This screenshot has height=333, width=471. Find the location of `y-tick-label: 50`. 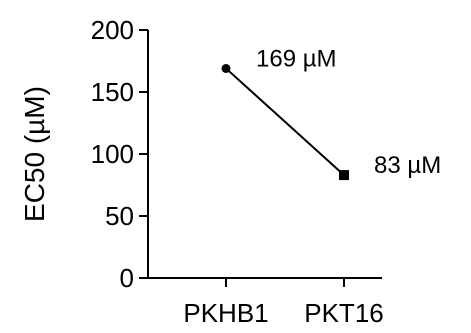

y-tick-label: 50 is located at coordinates (119, 216).